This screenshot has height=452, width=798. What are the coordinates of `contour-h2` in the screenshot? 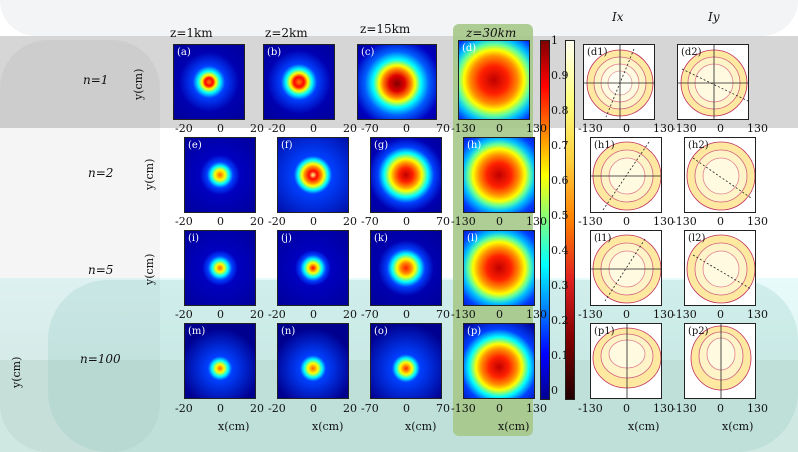 It's located at (720, 176).